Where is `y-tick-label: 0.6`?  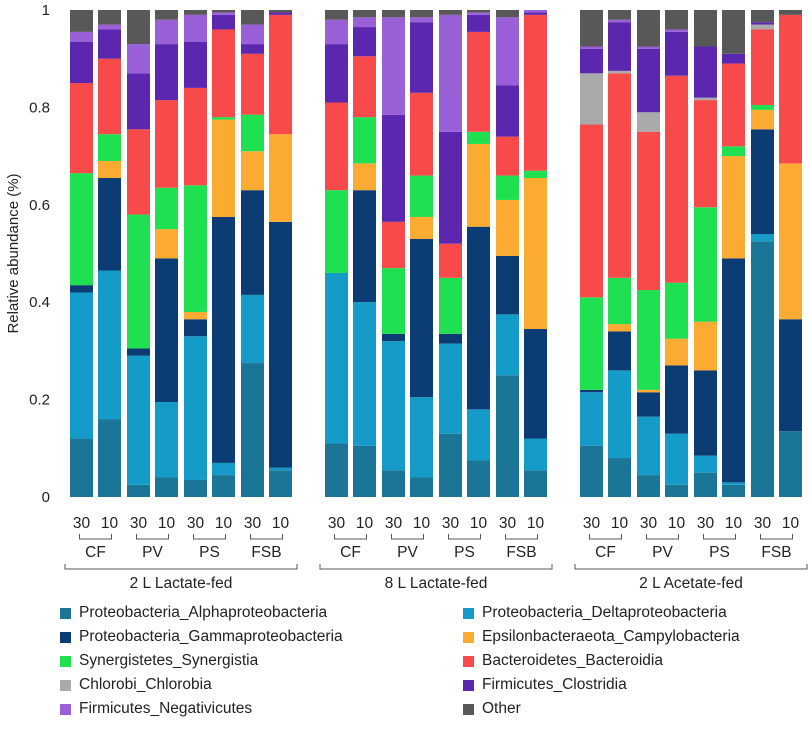
y-tick-label: 0.6 is located at coordinates (39, 205).